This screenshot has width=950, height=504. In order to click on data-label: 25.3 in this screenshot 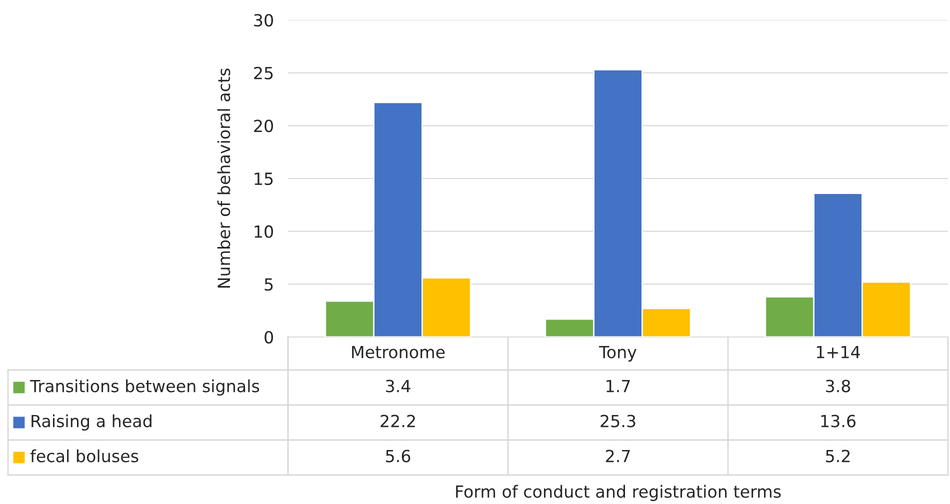, I will do `click(618, 421)`.